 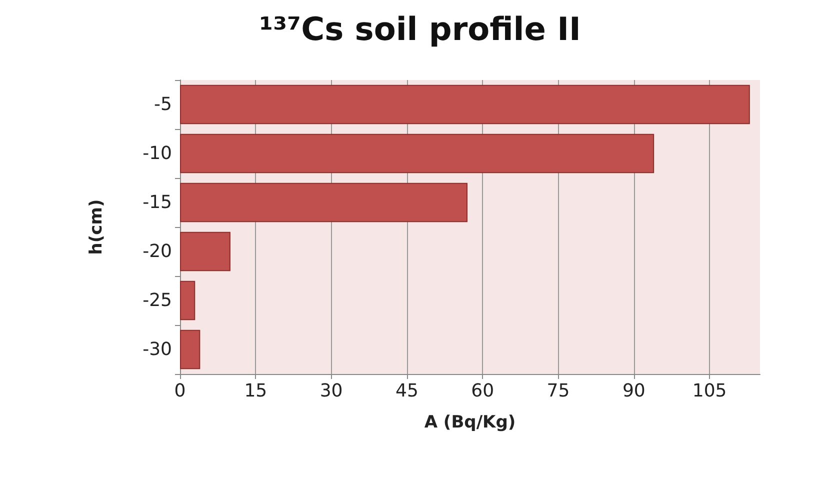 What do you see at coordinates (558, 391) in the screenshot?
I see `x-tick-label: 75` at bounding box center [558, 391].